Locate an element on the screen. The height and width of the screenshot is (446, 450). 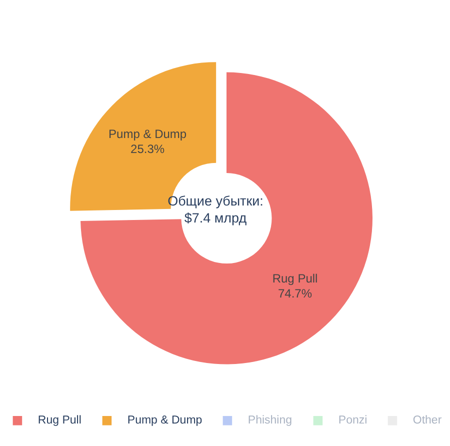
slice-label: Pump & Dump is located at coordinates (147, 134).